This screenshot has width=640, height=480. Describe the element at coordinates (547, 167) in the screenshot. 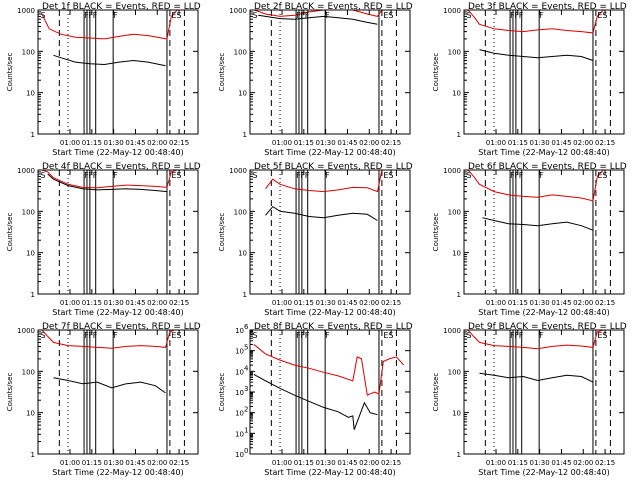

I see `chart-title: Det 6f BLACK = Events, RED = LLD` at that location.